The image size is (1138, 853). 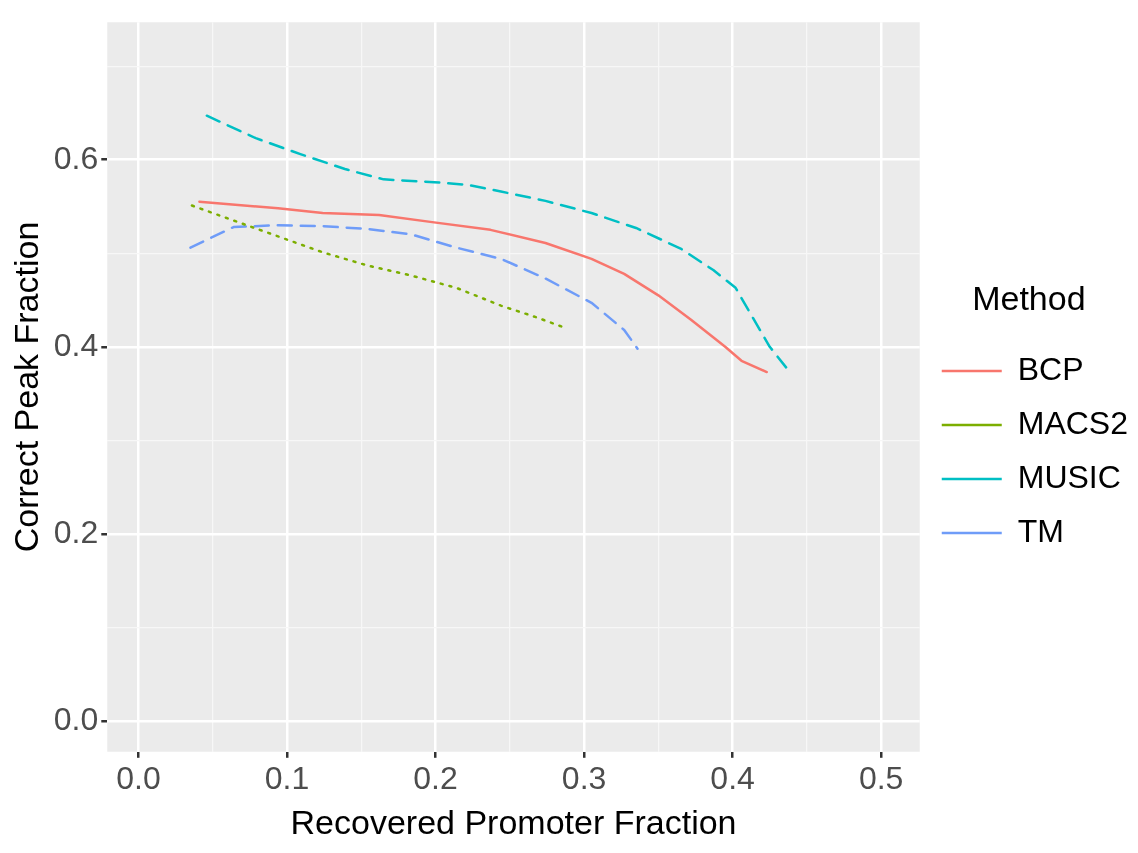 What do you see at coordinates (1050, 368) in the screenshot?
I see `legend-label: BCP` at bounding box center [1050, 368].